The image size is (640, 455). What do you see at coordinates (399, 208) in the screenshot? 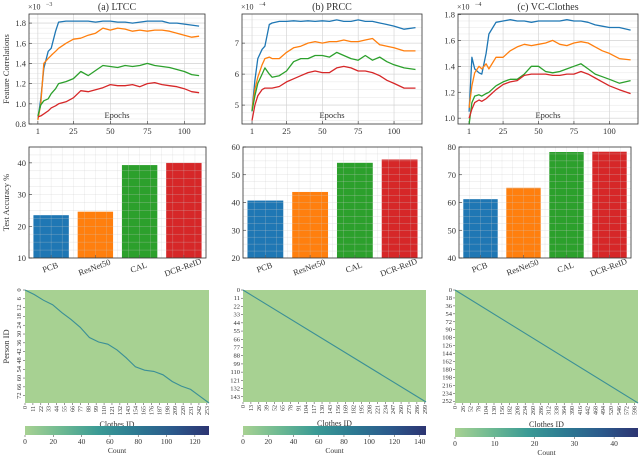
I see `bar-dcr-reid` at bounding box center [399, 208].